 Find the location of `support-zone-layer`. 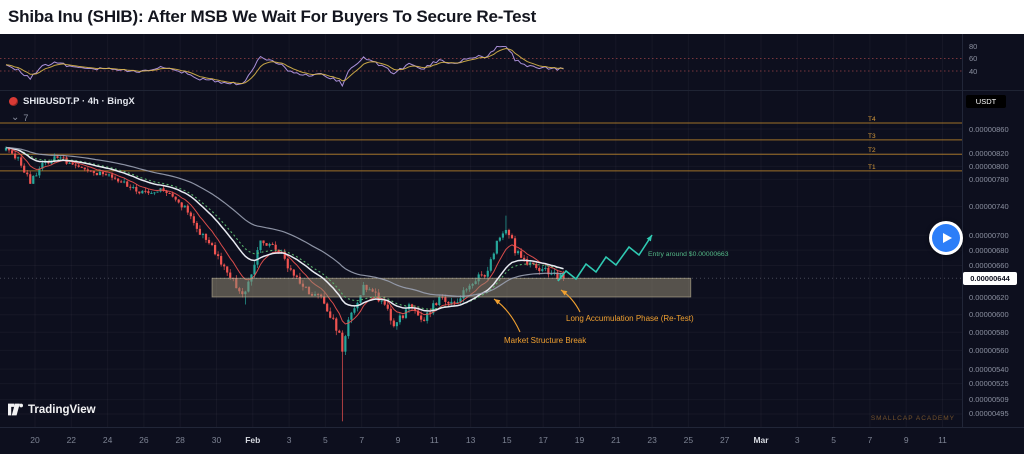

support-zone-layer is located at coordinates (481, 287).